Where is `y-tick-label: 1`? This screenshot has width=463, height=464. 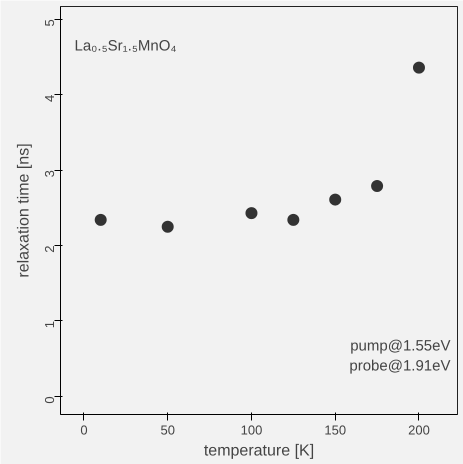
y-tick-label: 1 is located at coordinates (49, 324).